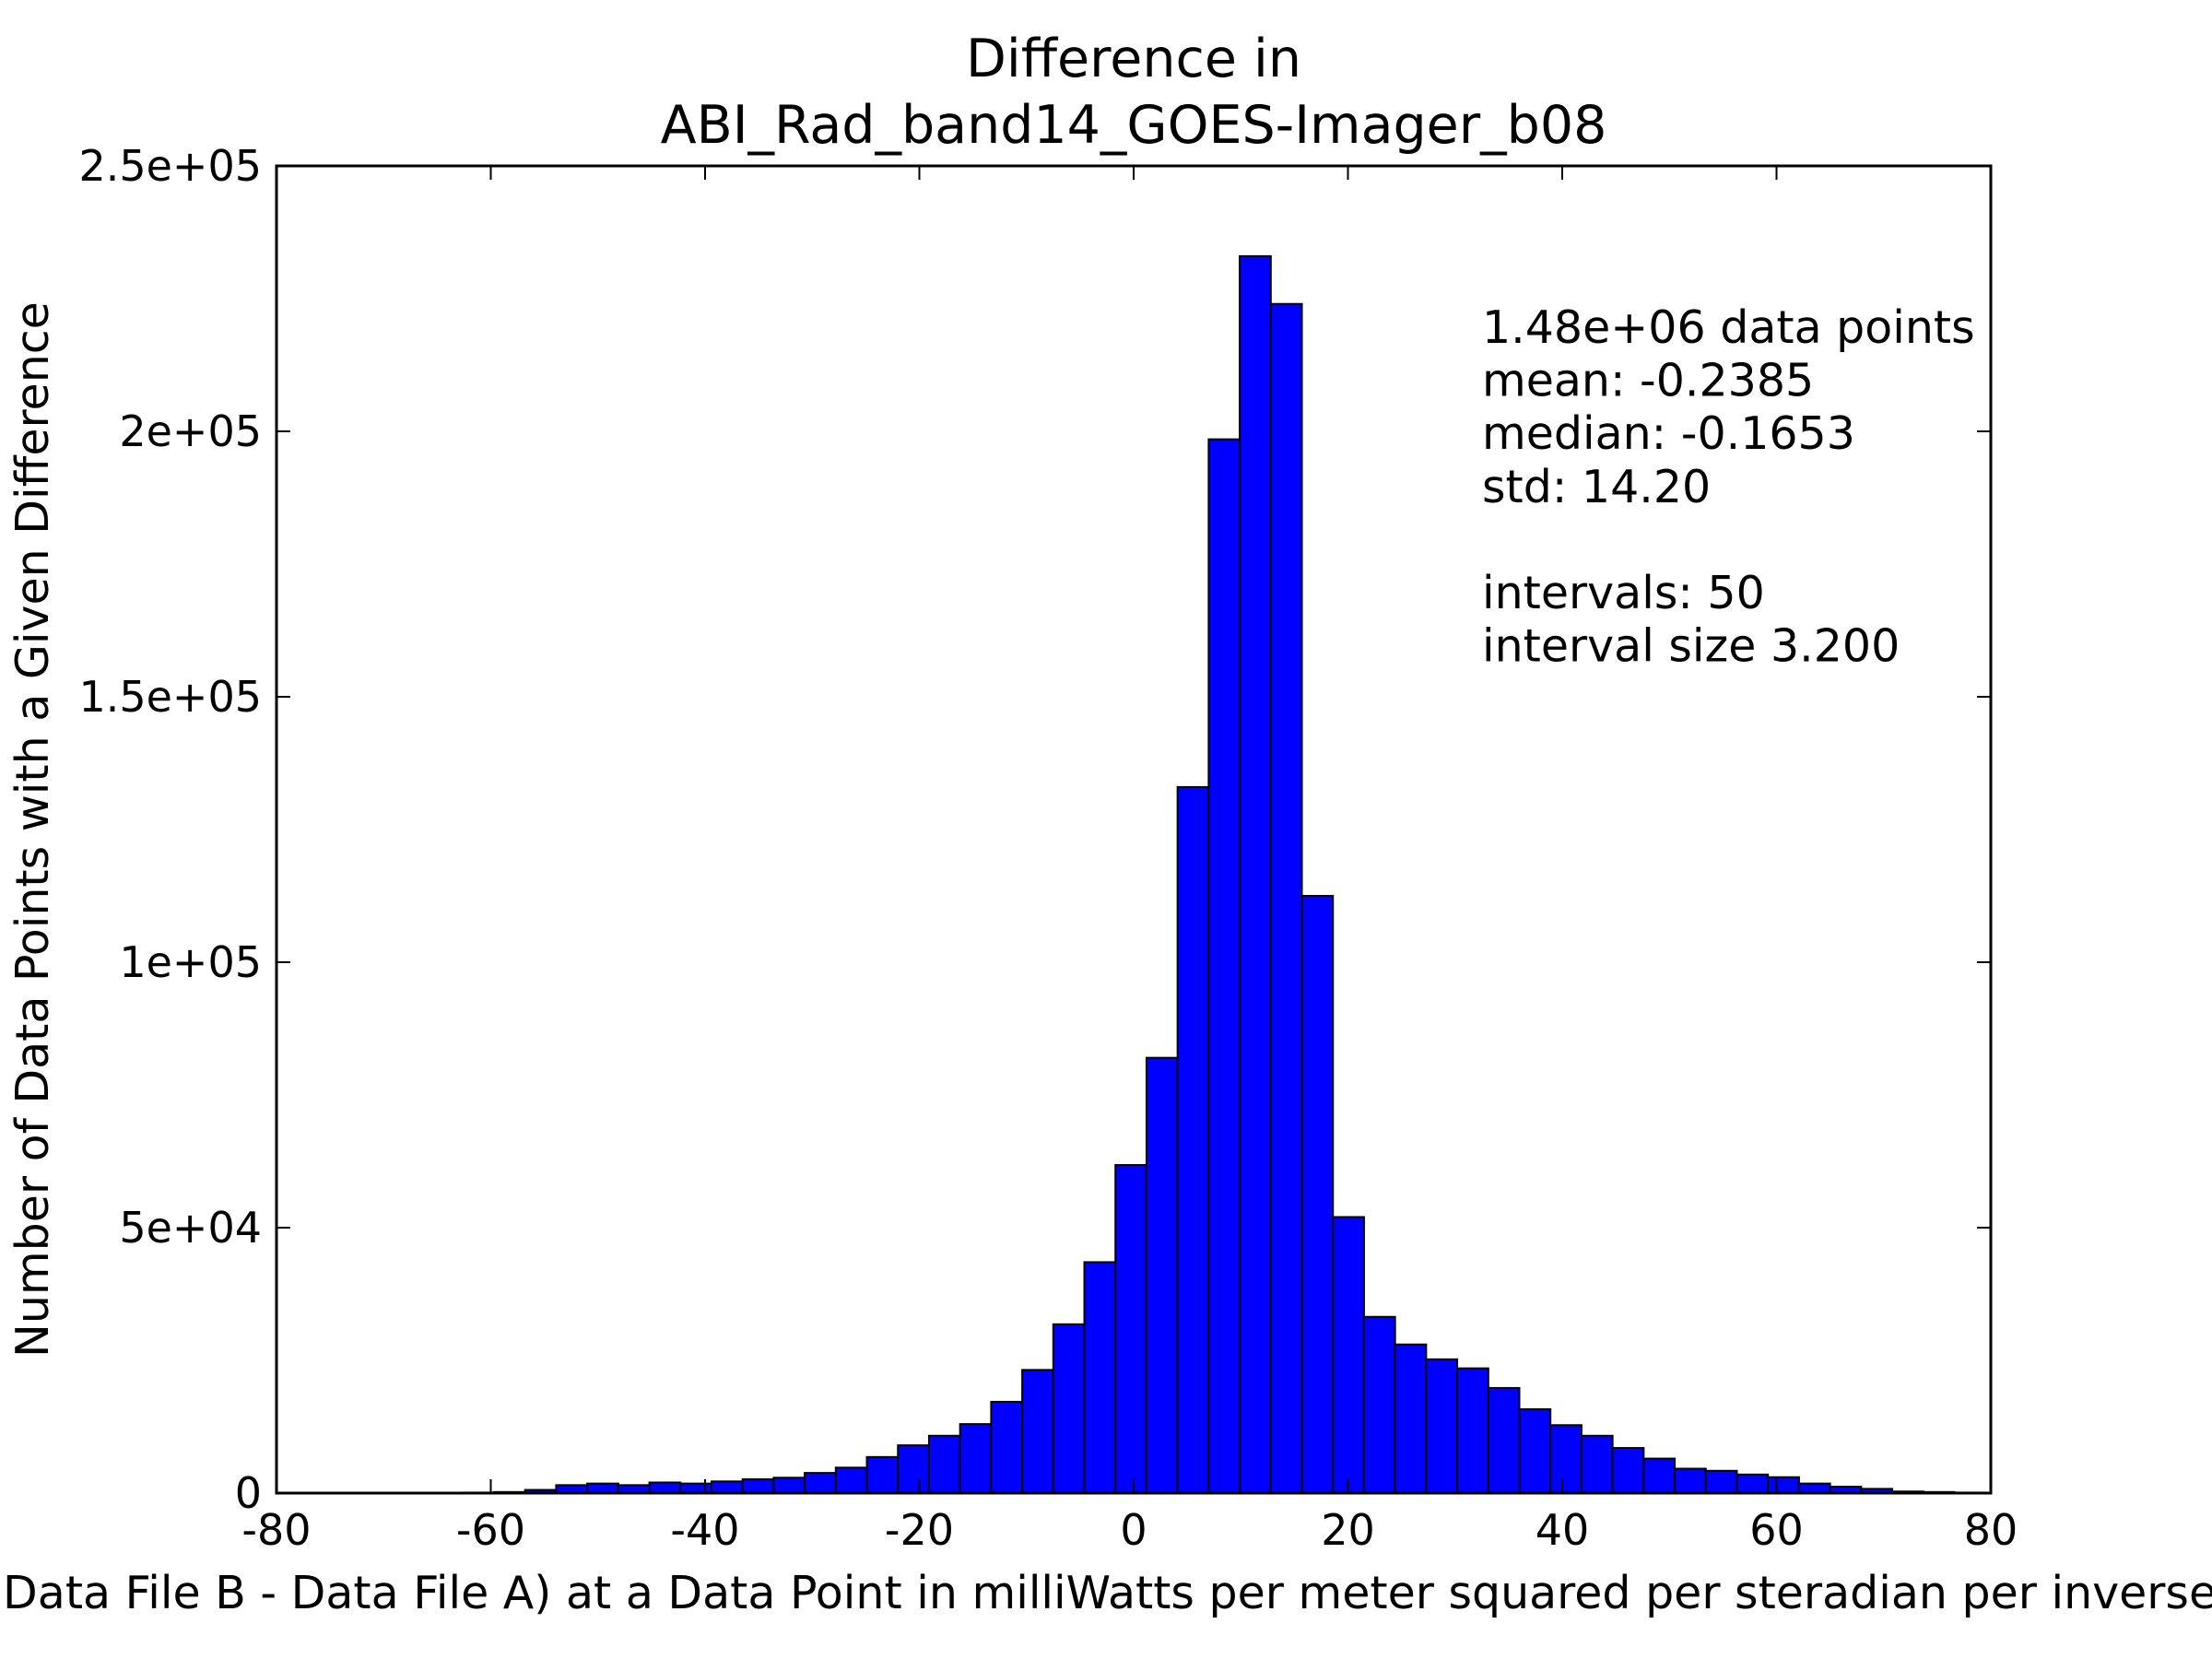 Image resolution: width=2212 pixels, height=1659 pixels. I want to click on x-tick-label: -60, so click(490, 1530).